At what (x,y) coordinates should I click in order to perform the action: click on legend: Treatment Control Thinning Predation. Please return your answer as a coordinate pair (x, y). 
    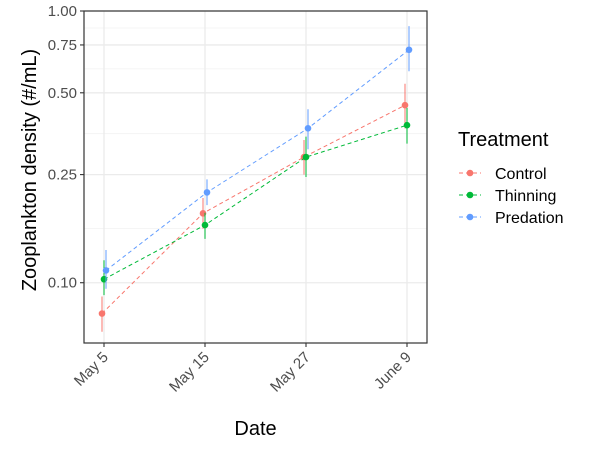
    Looking at the image, I should click on (511, 178).